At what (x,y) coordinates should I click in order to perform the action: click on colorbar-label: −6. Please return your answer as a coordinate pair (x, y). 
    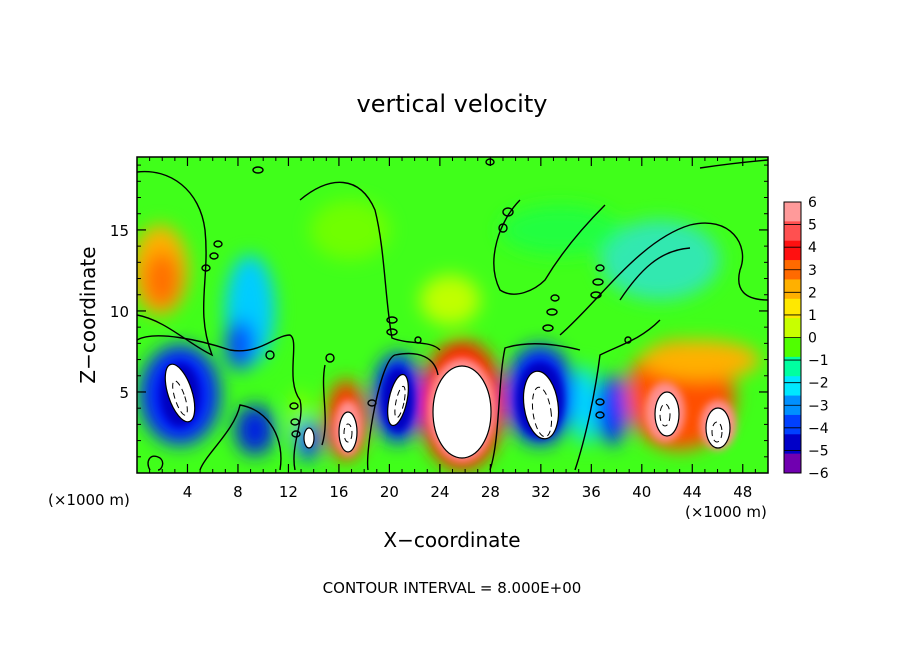
    Looking at the image, I should click on (818, 474).